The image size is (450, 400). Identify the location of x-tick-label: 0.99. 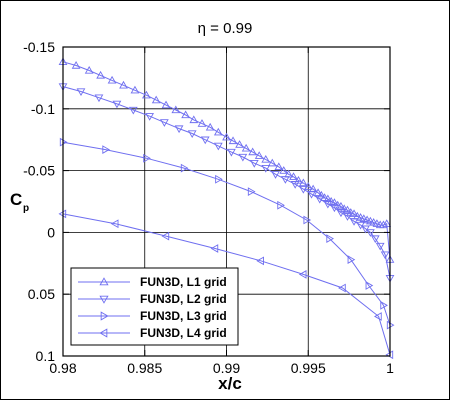
(226, 368).